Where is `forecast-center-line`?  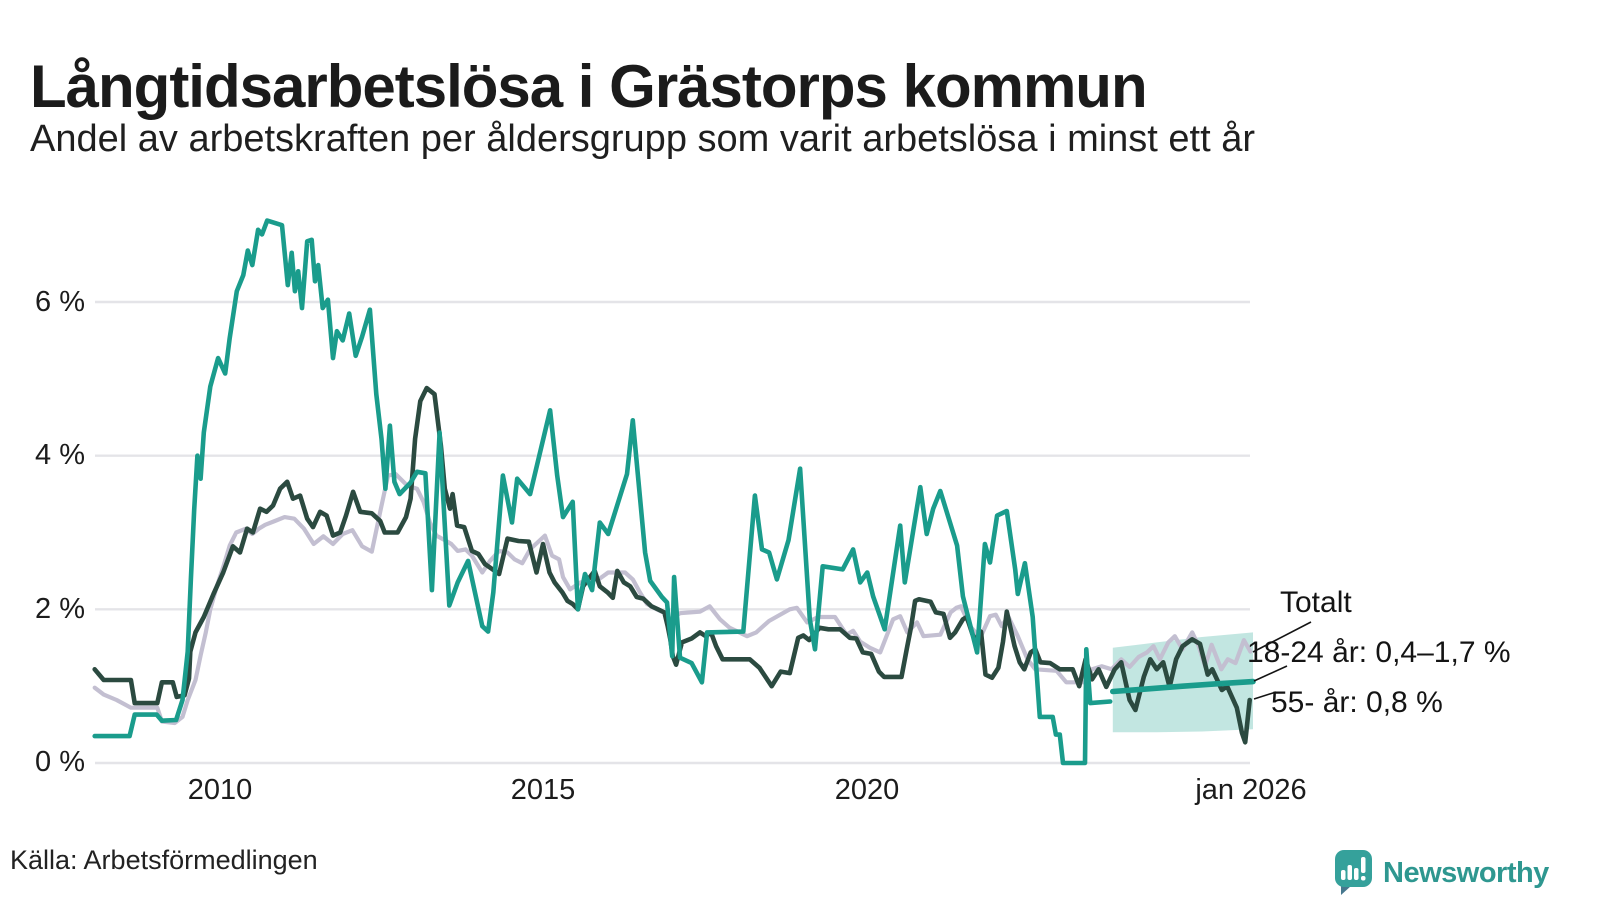
forecast-center-line is located at coordinates (1183, 686).